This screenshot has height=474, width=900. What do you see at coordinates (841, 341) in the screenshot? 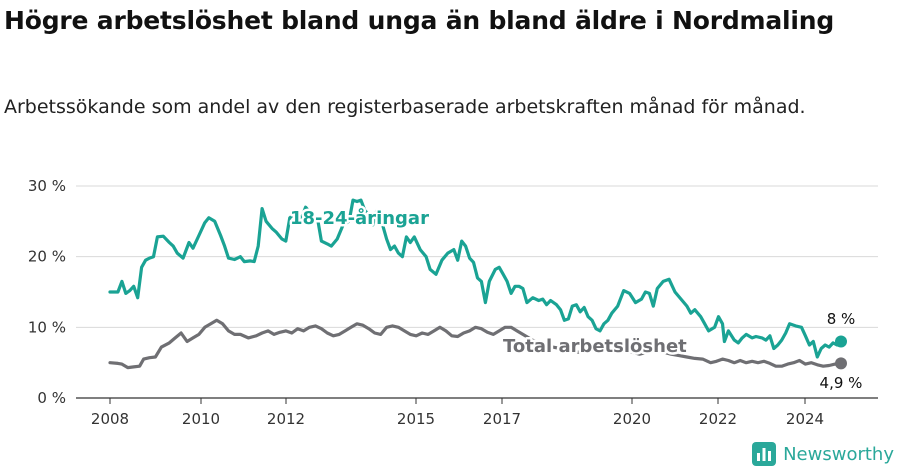
I see `end-marker-youth` at bounding box center [841, 341].